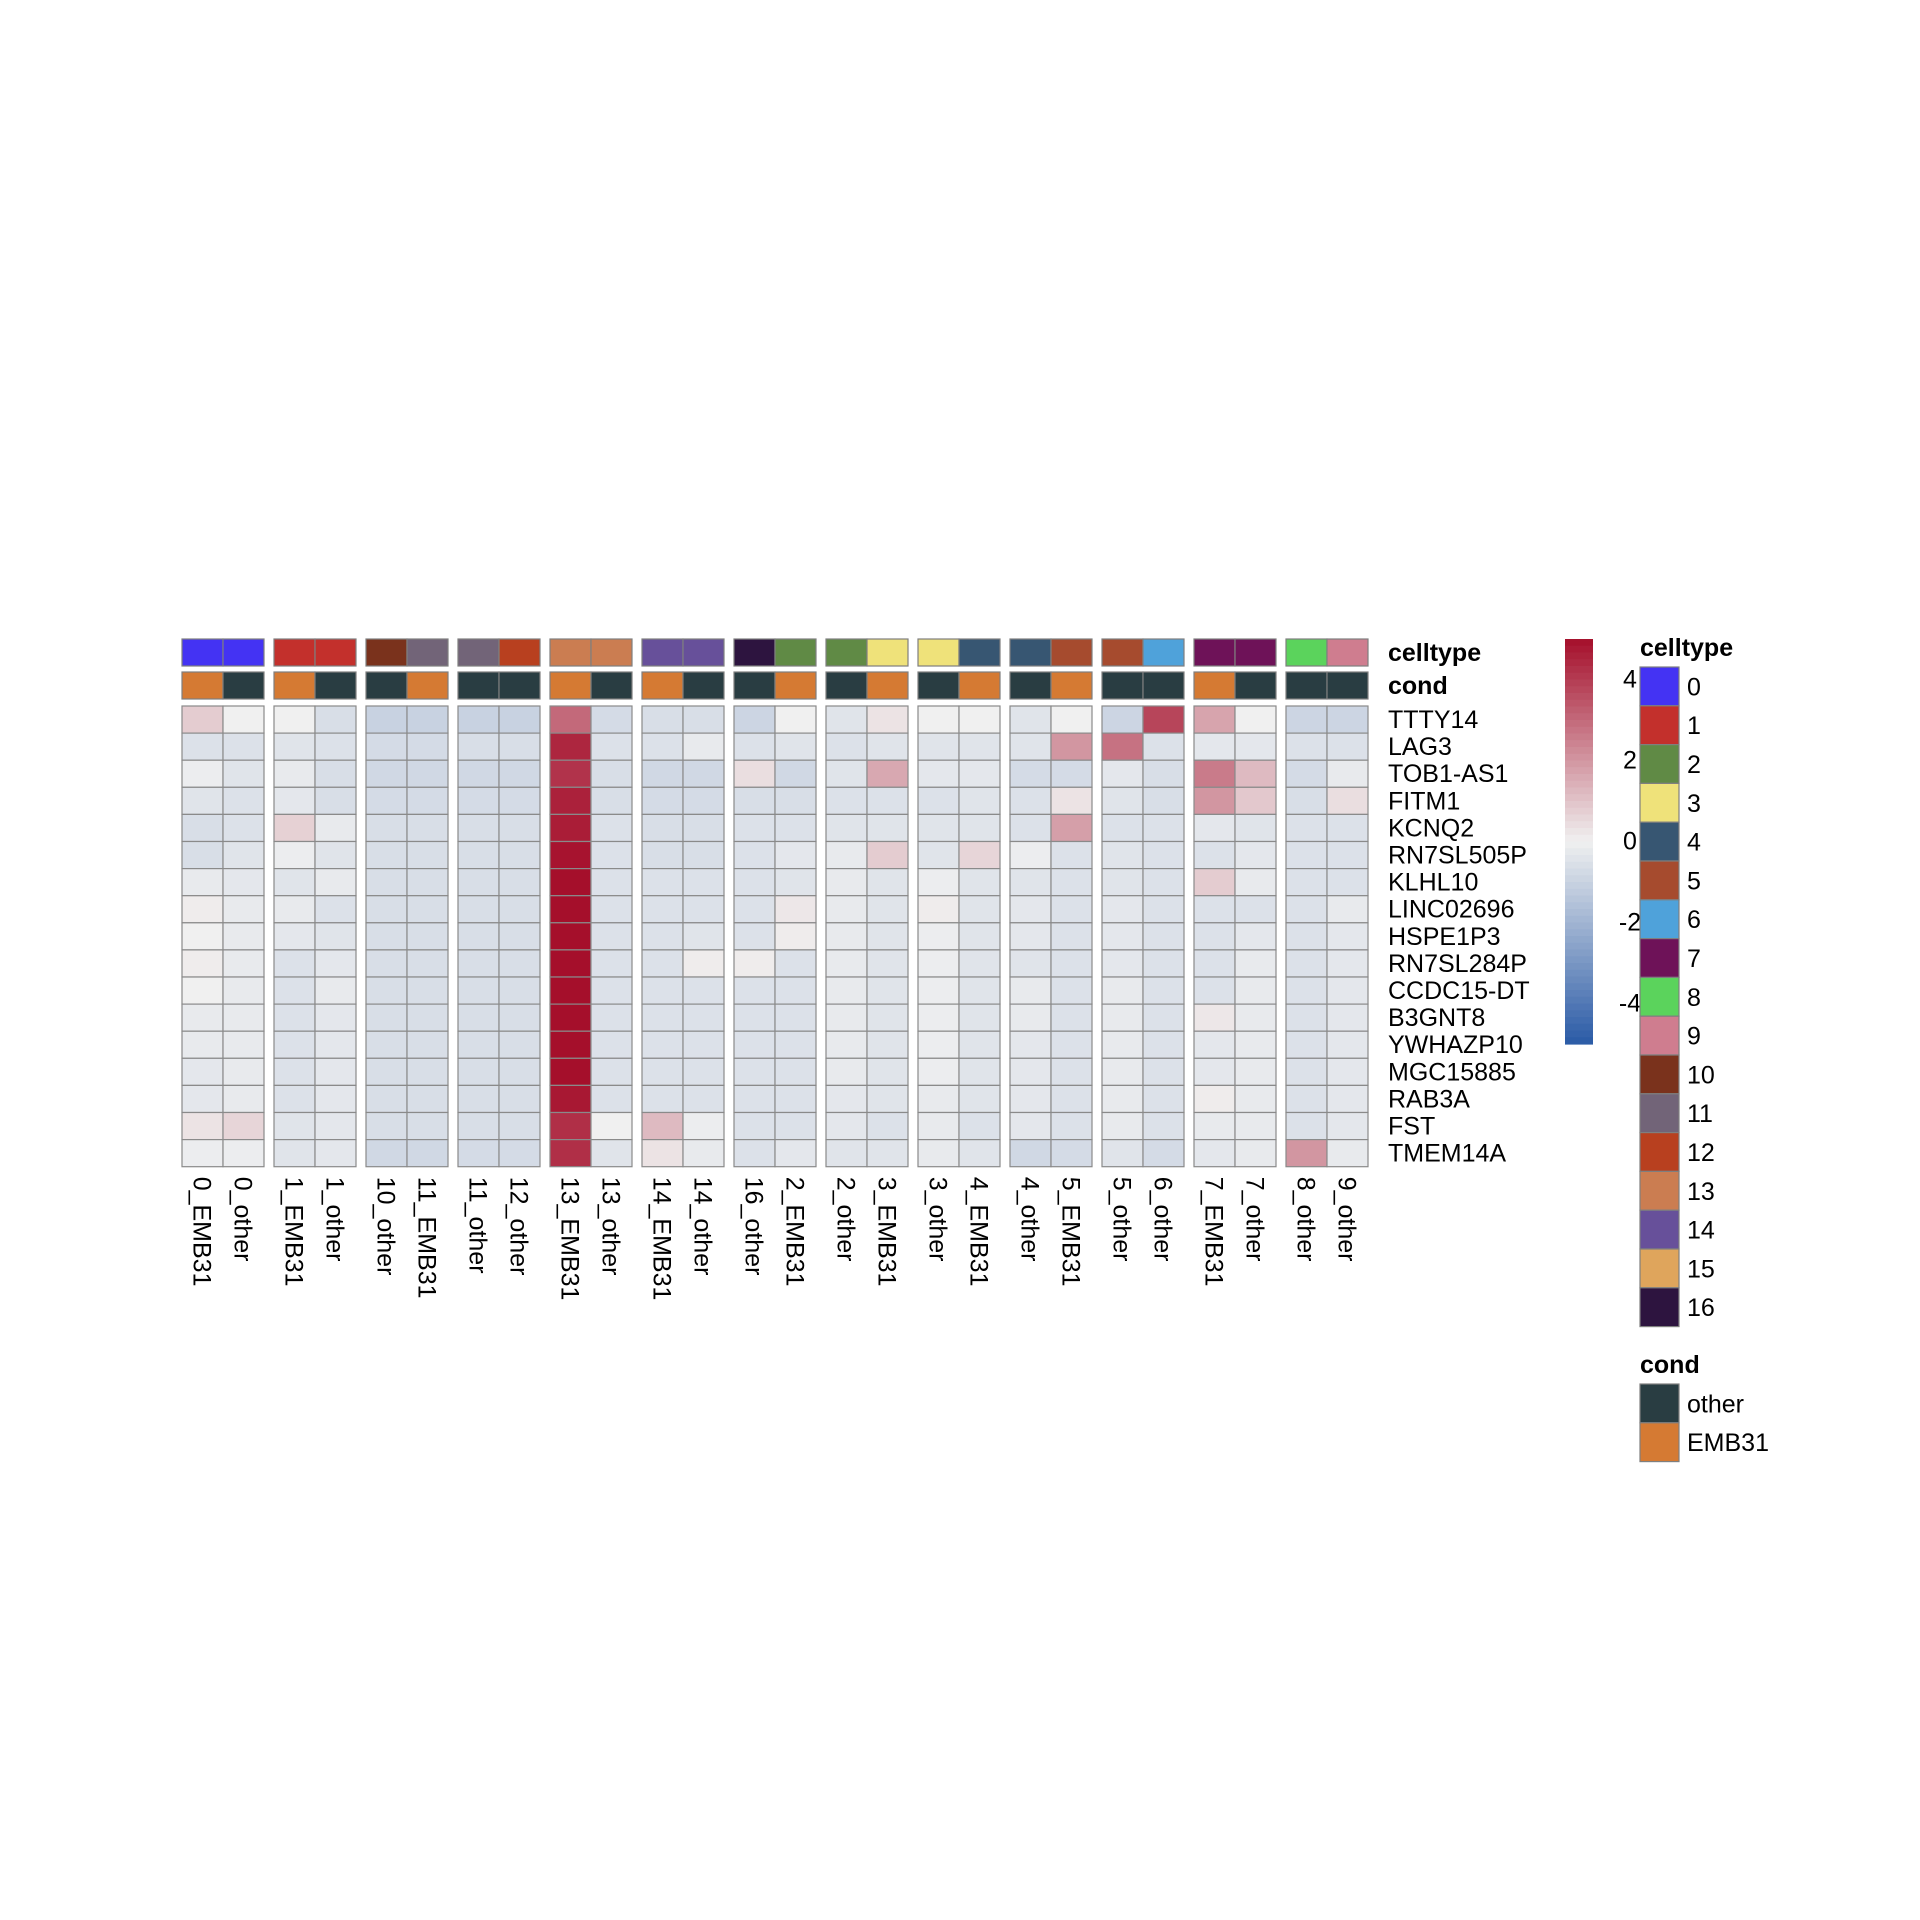 This screenshot has height=1920, width=1920. What do you see at coordinates (1701, 1231) in the screenshot?
I see `celltype-legend-label: 14` at bounding box center [1701, 1231].